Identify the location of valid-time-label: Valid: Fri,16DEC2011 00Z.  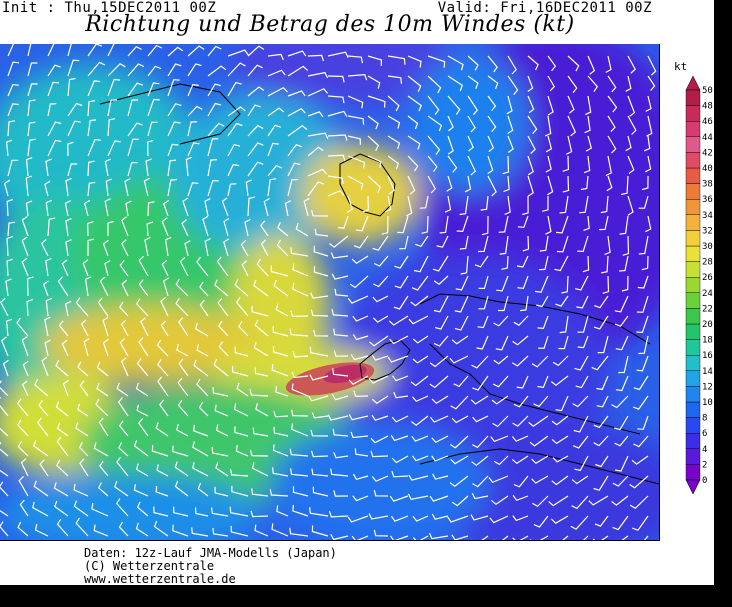
(544, 8).